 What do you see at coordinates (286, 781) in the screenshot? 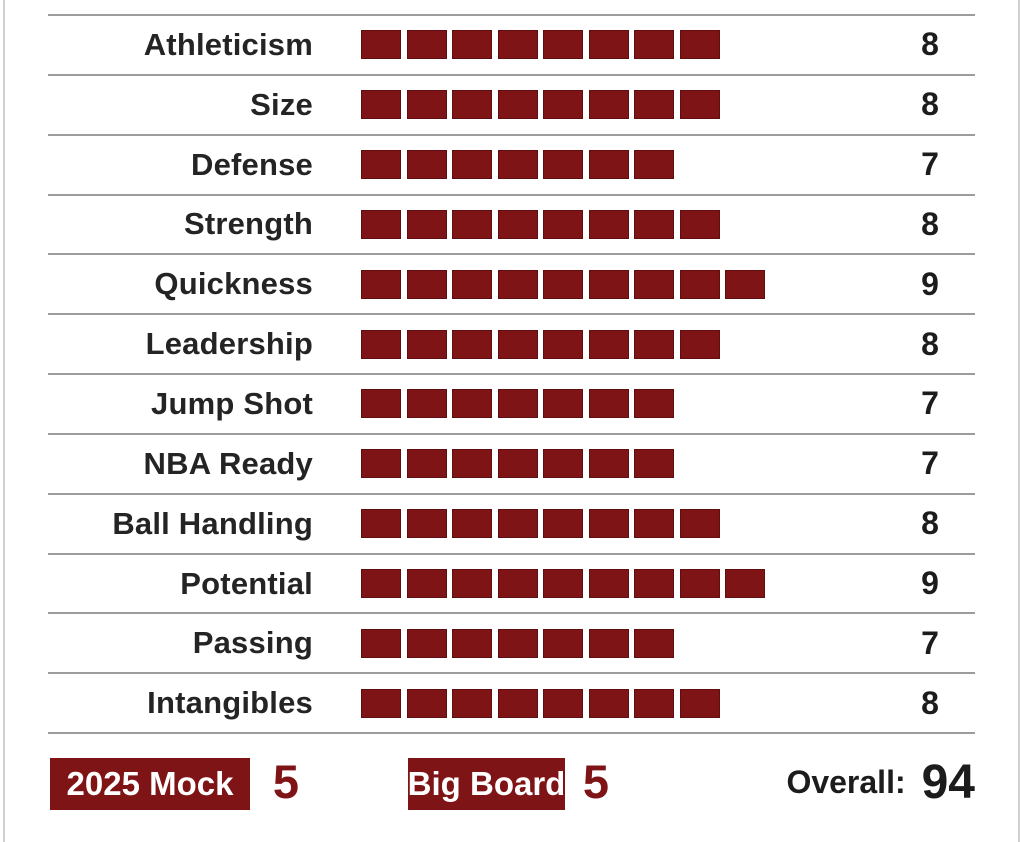
I see `mock-value: 5` at bounding box center [286, 781].